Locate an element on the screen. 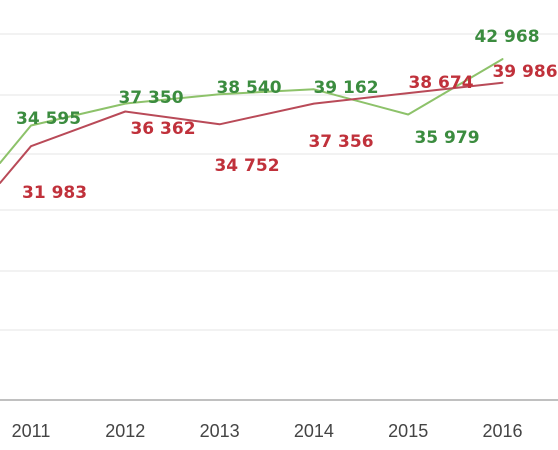 The image size is (558, 450). data-label-s0-2014: 39 162 is located at coordinates (345, 88).